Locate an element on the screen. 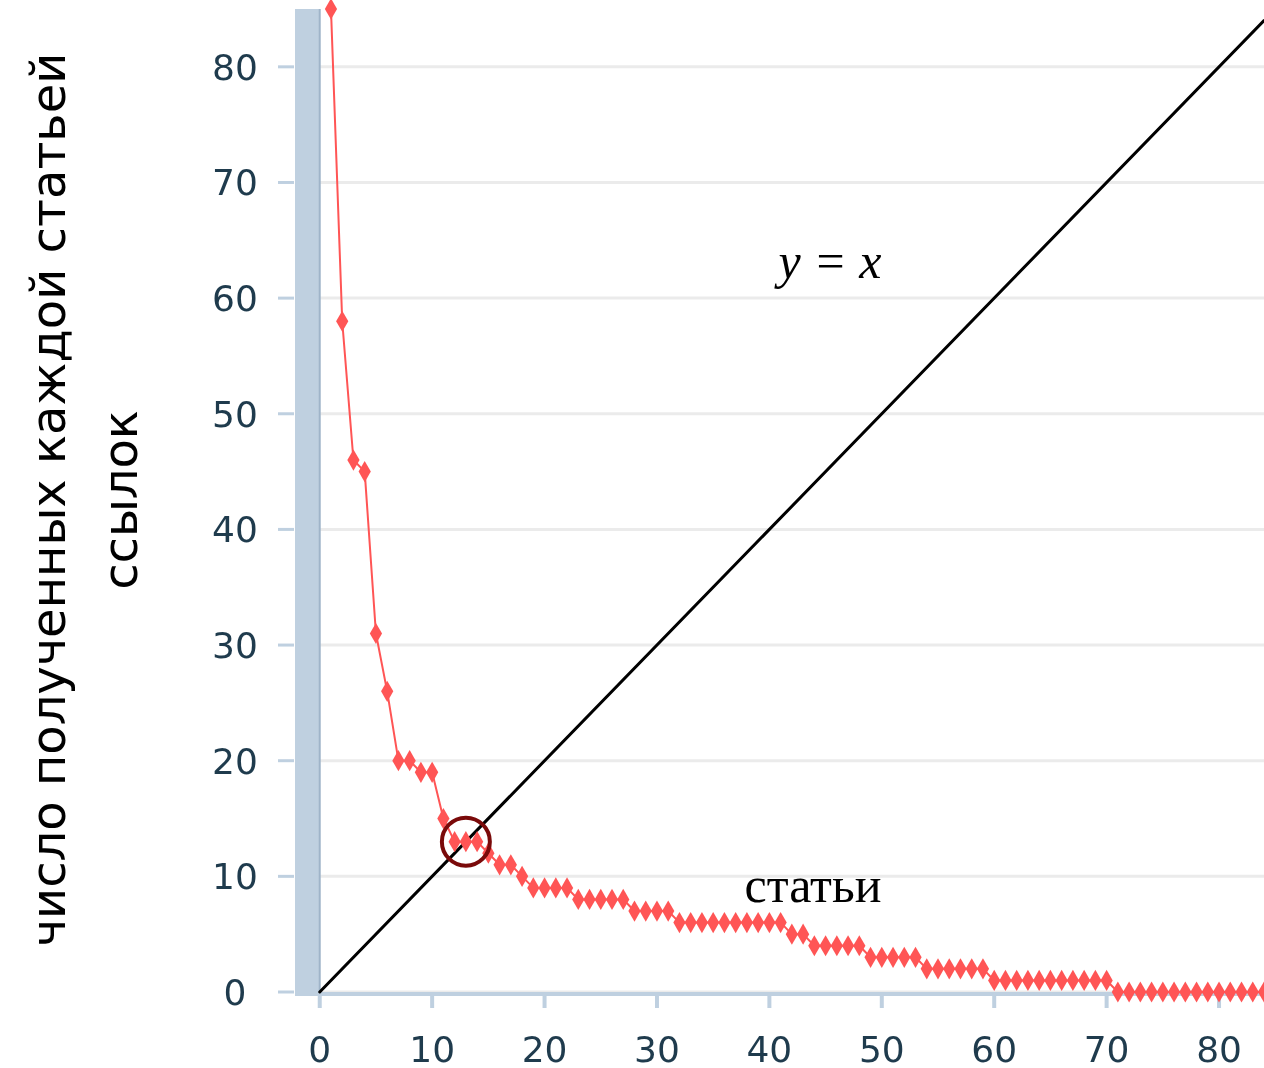 The image size is (1264, 1068). y-tick-label: 50 is located at coordinates (235, 414).